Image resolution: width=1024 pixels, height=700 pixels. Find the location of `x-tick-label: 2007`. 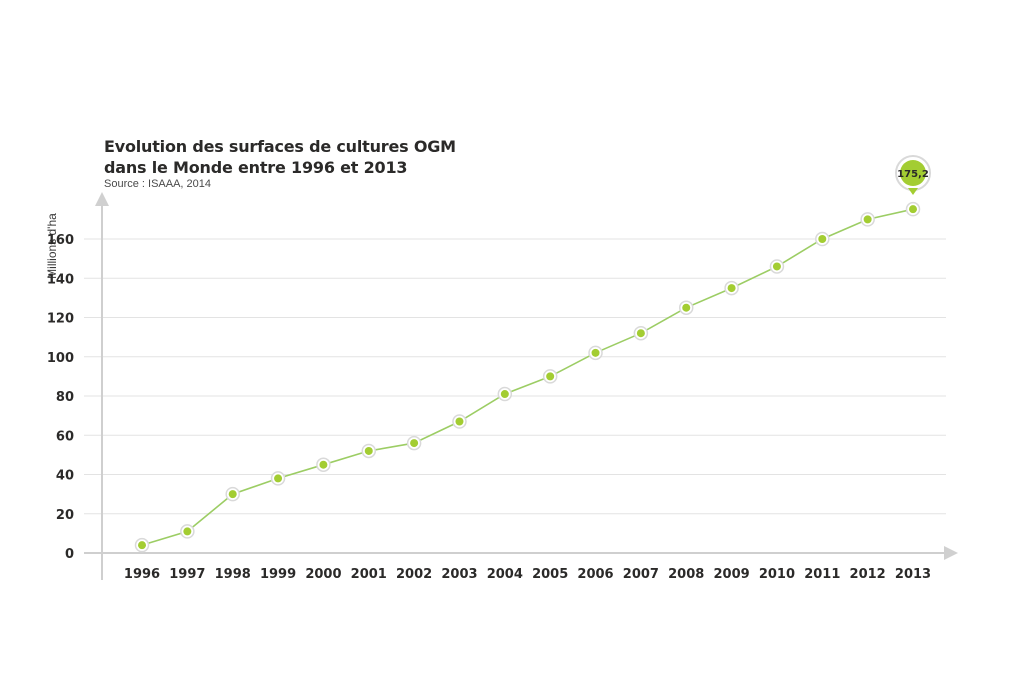

x-tick-label: 2007 is located at coordinates (641, 574).